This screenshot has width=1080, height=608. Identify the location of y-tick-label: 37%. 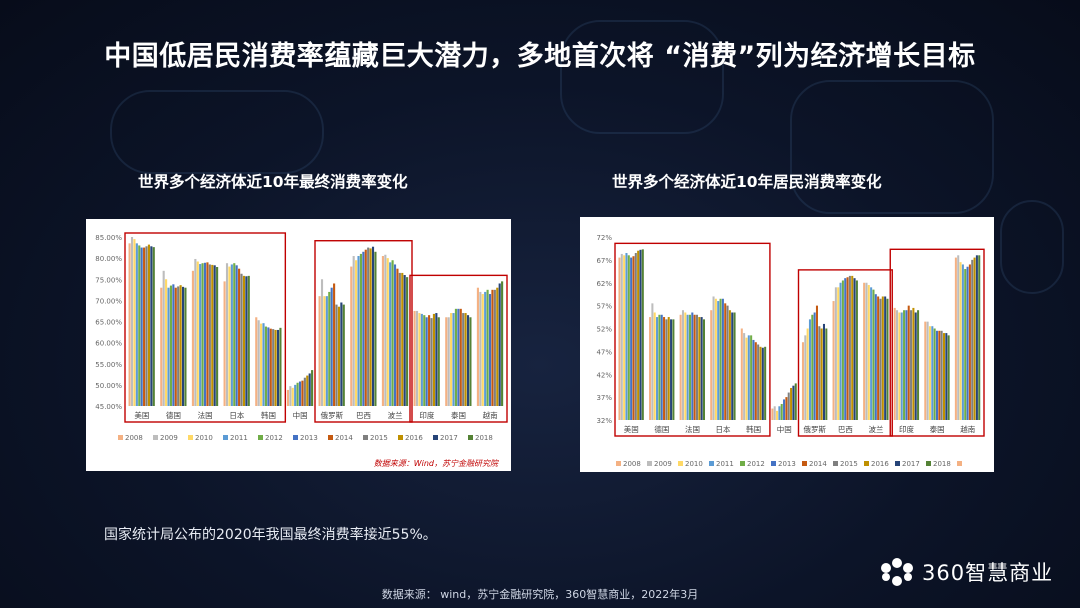
(604, 398).